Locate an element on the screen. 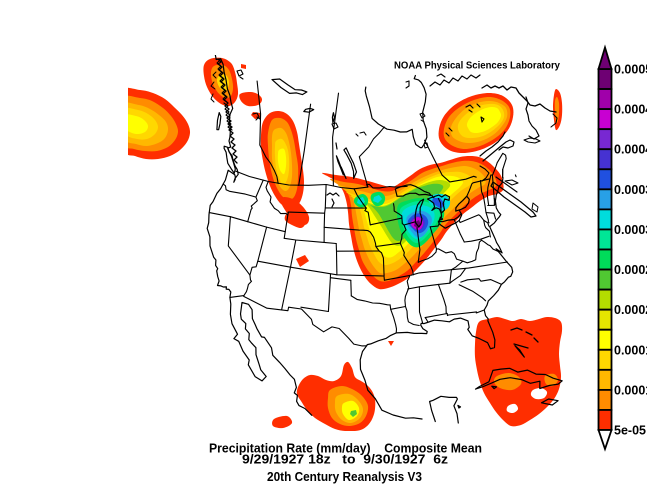 The width and height of the screenshot is (647, 500). svg-text:NOAA Physical Sciences Laborat: NOAA Physical Sciences Laboratory is located at coordinates (477, 66).